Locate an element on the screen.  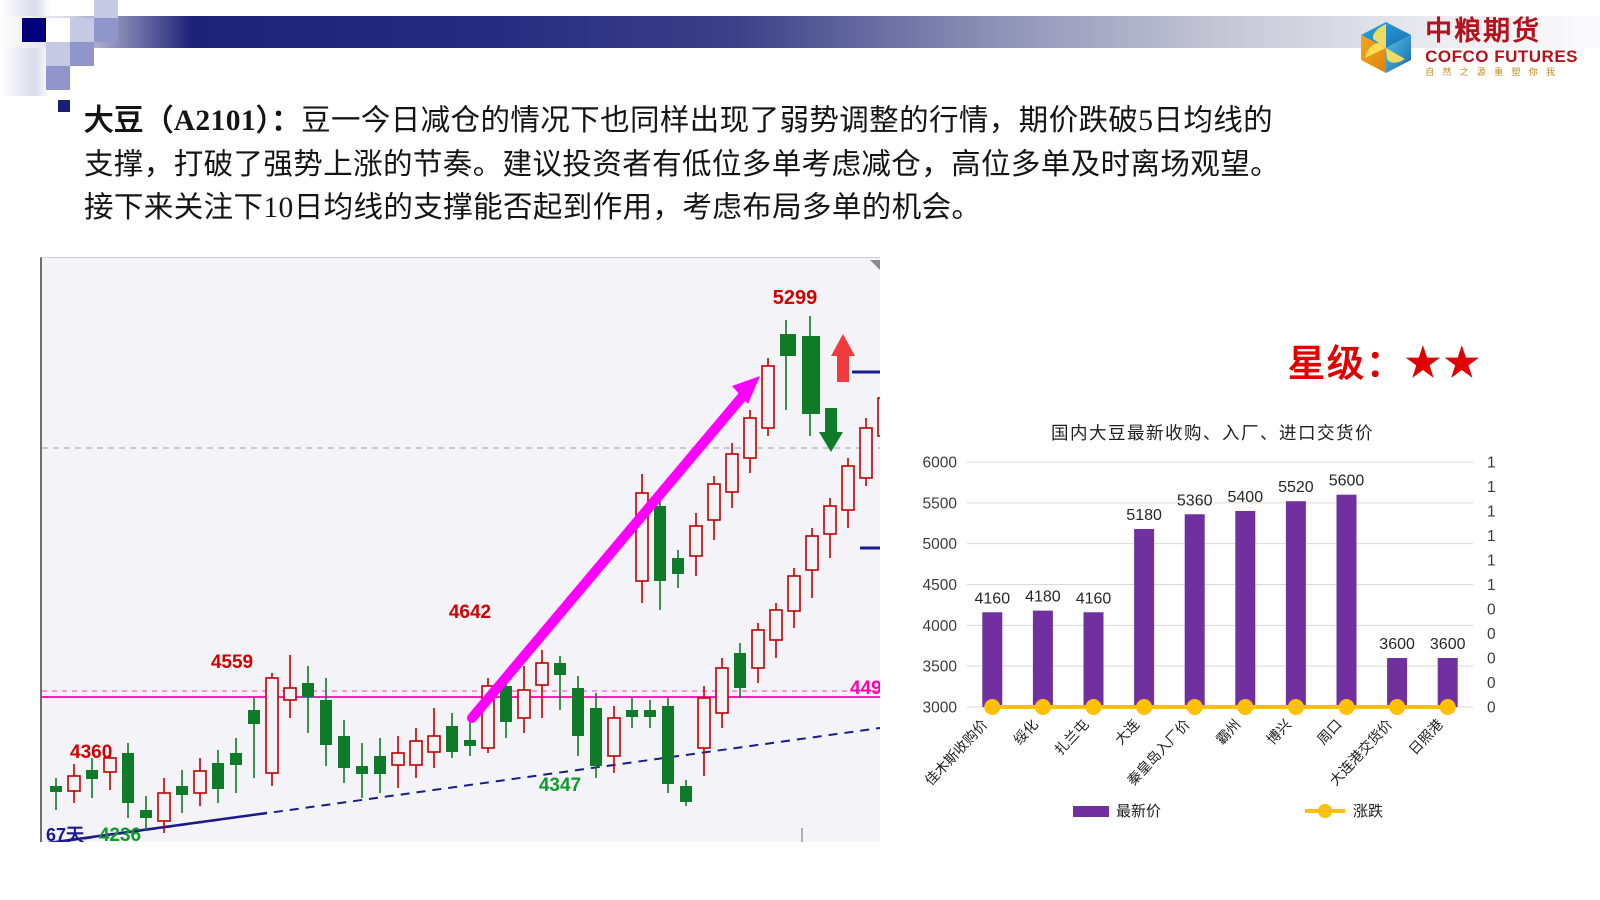
k-label-days: 67天 is located at coordinates (65, 833).